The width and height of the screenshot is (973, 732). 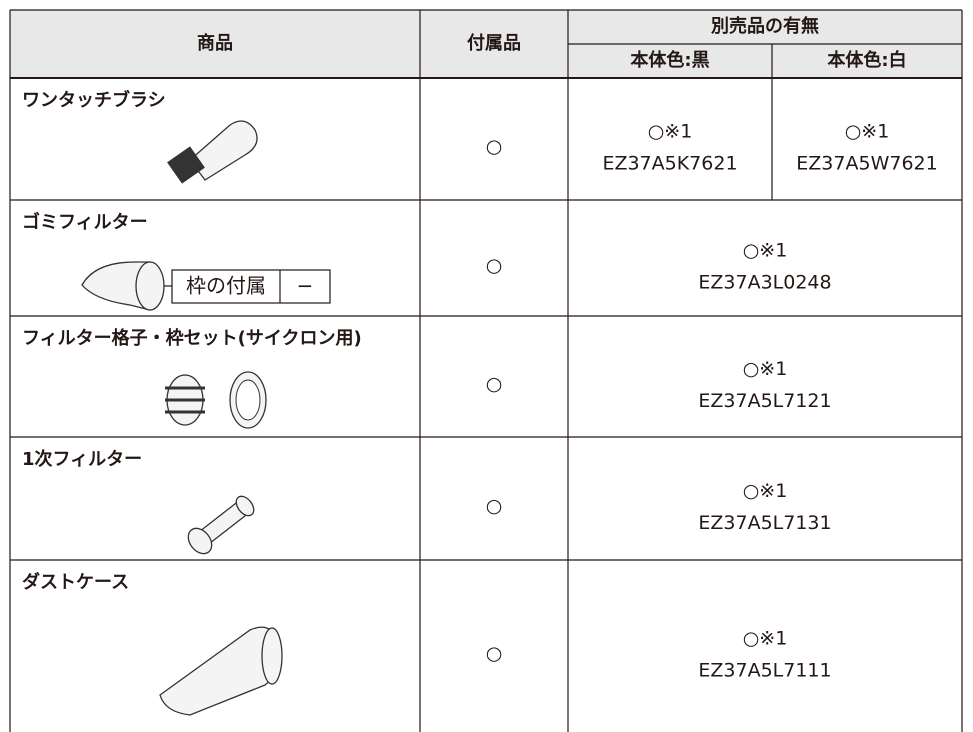 I want to click on row-name: フィルター格子・枠セット(サイクロン用), so click(x=192, y=338).